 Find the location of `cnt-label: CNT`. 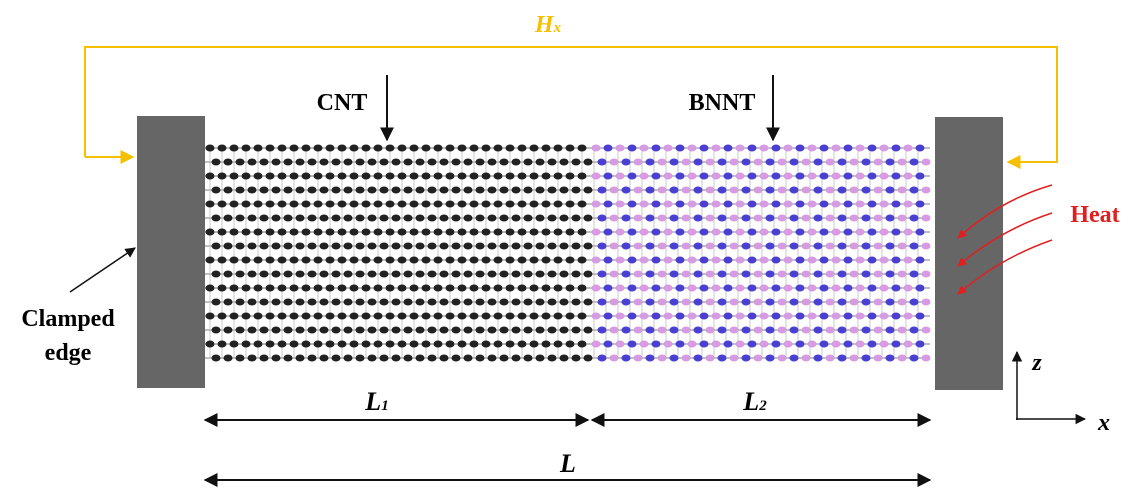

cnt-label: CNT is located at coordinates (342, 103).